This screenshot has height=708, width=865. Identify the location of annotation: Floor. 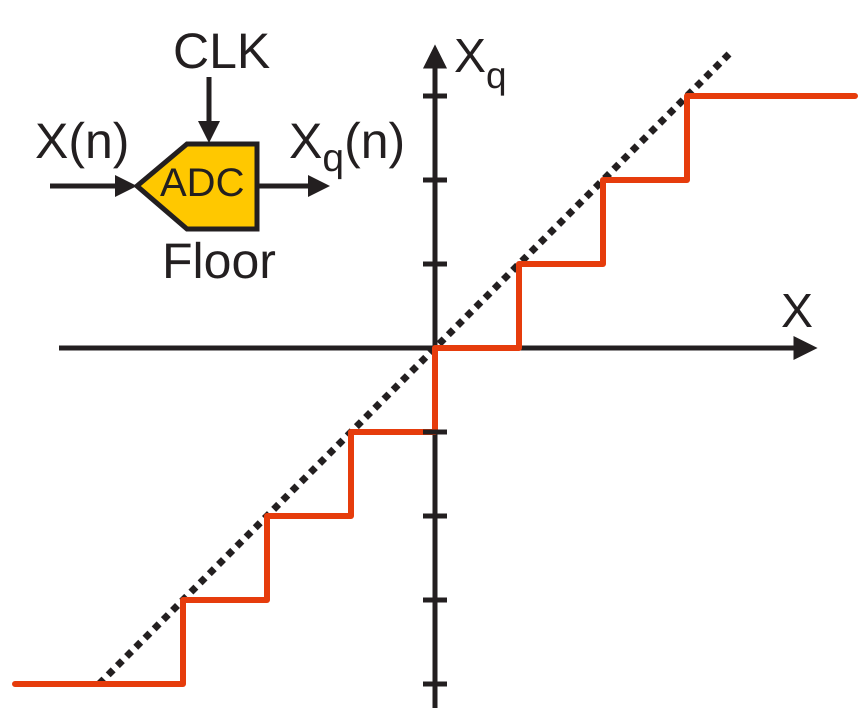
(219, 261).